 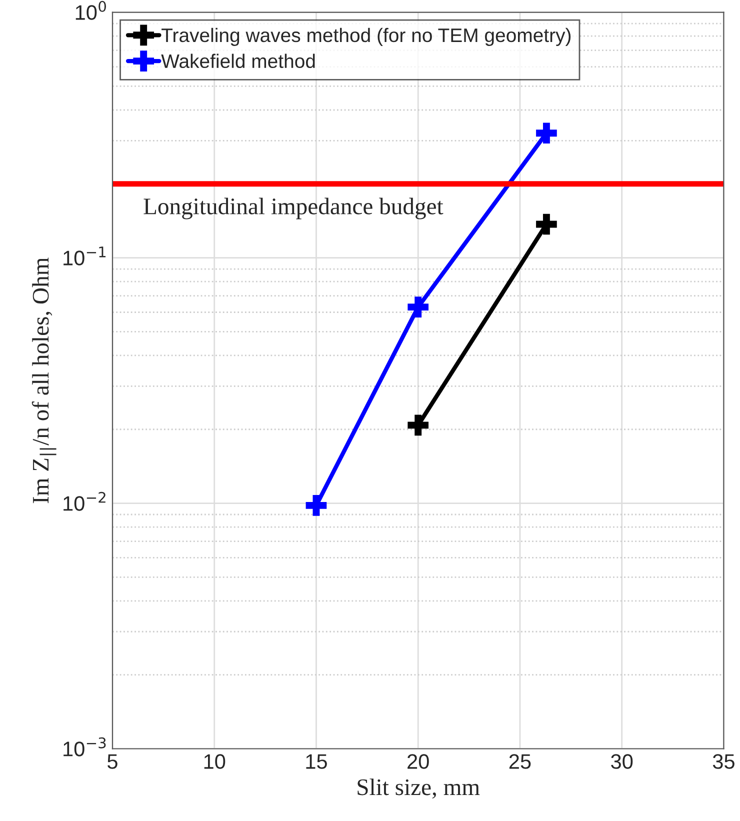 What do you see at coordinates (366, 37) in the screenshot?
I see `legend-label: Traveling waves method (for no TEM geometry)` at bounding box center [366, 37].